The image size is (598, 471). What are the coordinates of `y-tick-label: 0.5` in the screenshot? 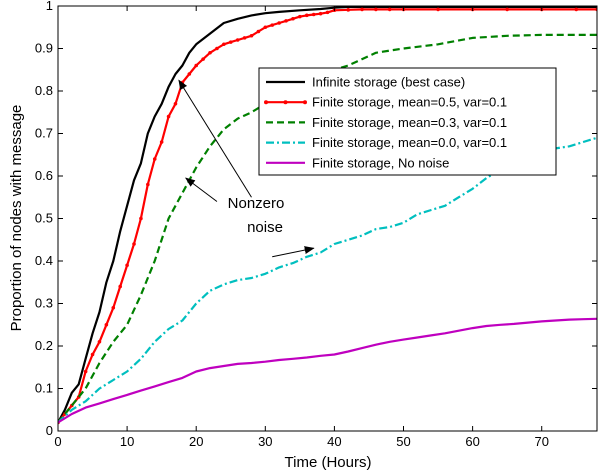 It's located at (44, 218).